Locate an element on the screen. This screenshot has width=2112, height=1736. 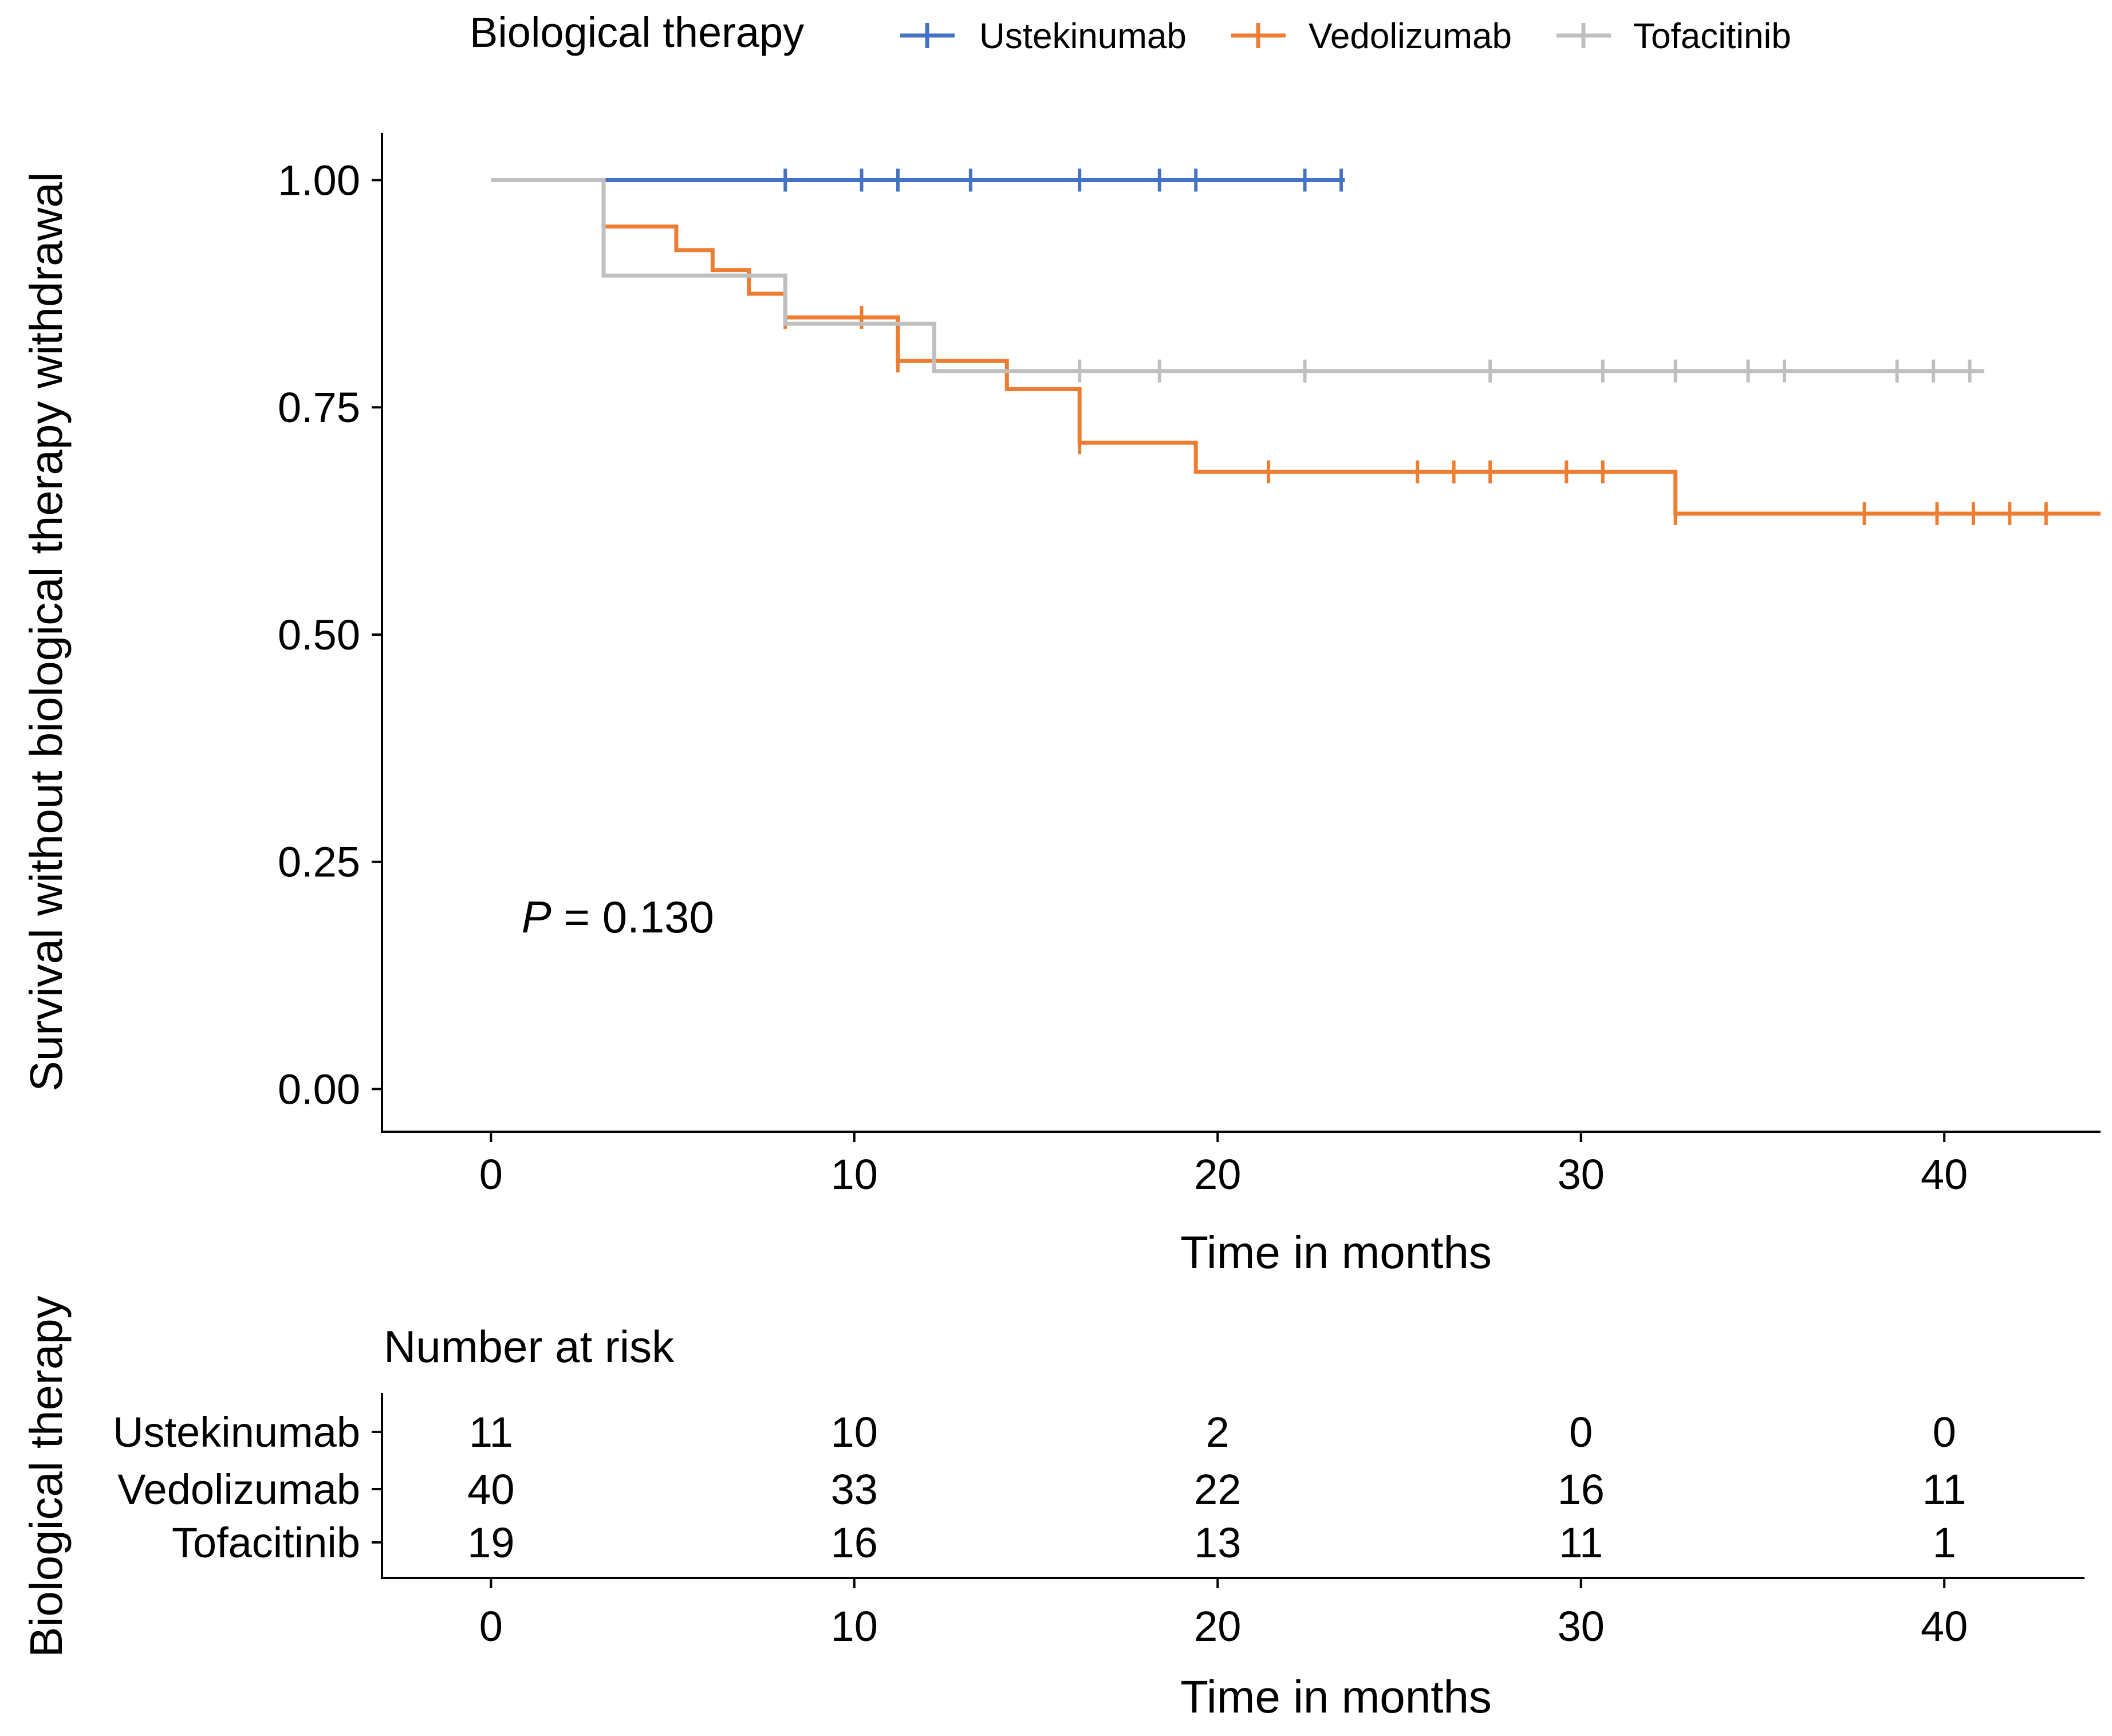
y-tick-label: 0.50 is located at coordinates (319, 635).